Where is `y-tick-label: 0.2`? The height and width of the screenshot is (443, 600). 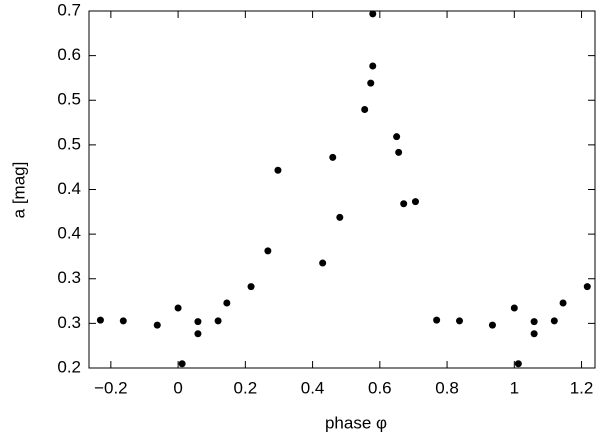 y-tick-label: 0.2 is located at coordinates (69, 366).